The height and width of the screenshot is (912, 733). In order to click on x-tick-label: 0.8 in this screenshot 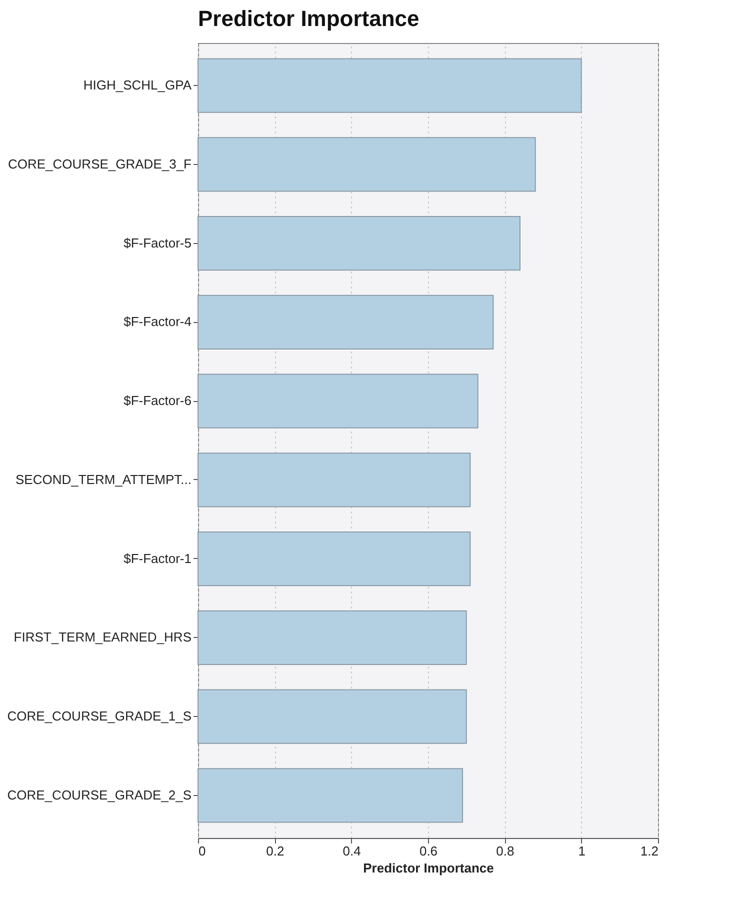, I will do `click(505, 851)`.